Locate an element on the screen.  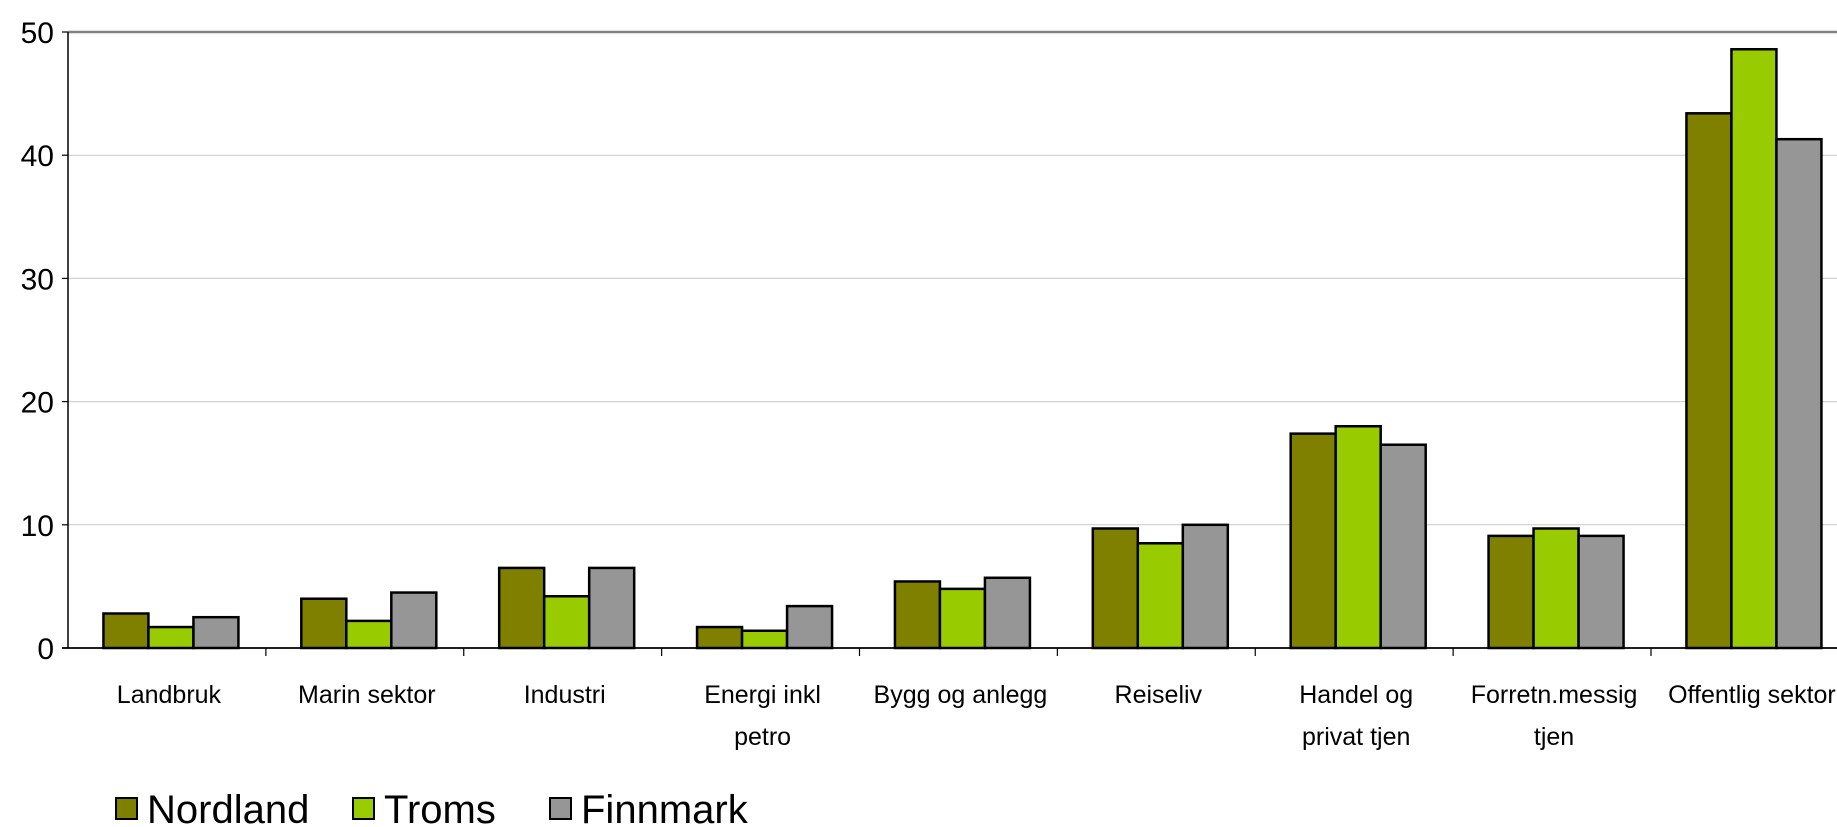
x-category-label: Handel og is located at coordinates (1356, 695).